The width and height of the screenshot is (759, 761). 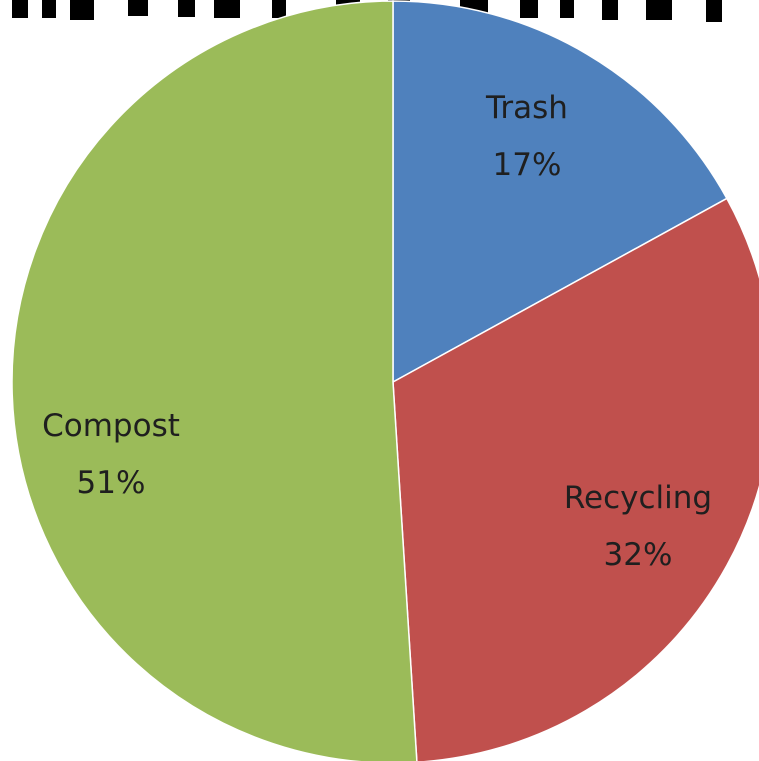 I want to click on slice-label-compost: Compost, so click(x=111, y=426).